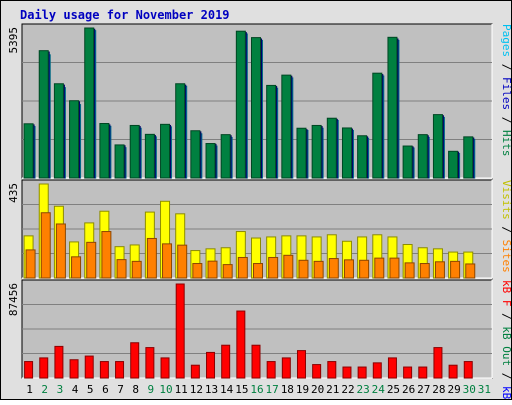  I want to click on legend-entry: Pages, so click(506, 40).